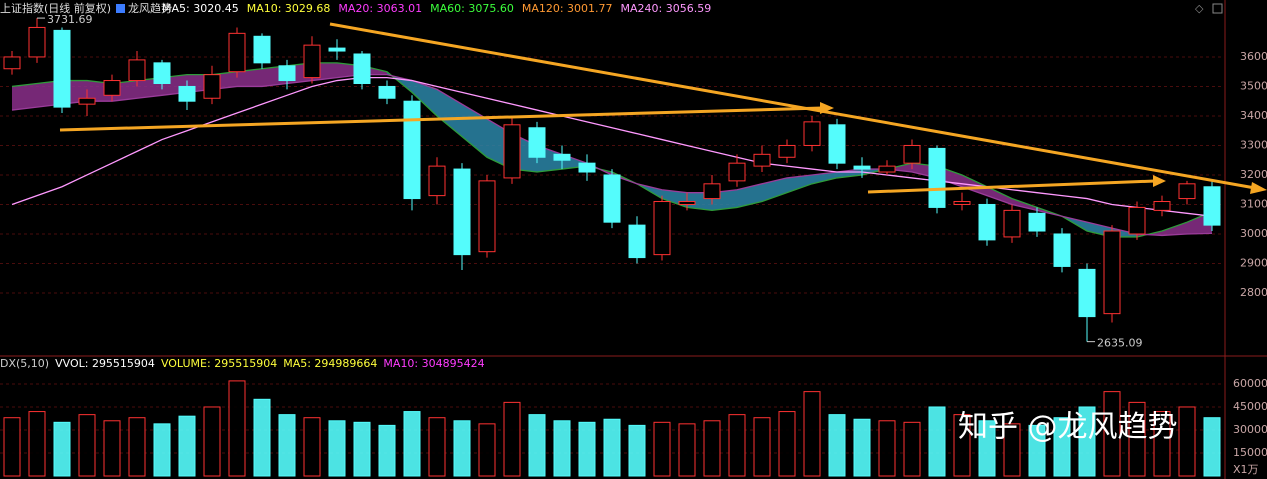 The width and height of the screenshot is (1267, 479). What do you see at coordinates (330, 363) in the screenshot?
I see `legend-entry: MA5: 294989664` at bounding box center [330, 363].